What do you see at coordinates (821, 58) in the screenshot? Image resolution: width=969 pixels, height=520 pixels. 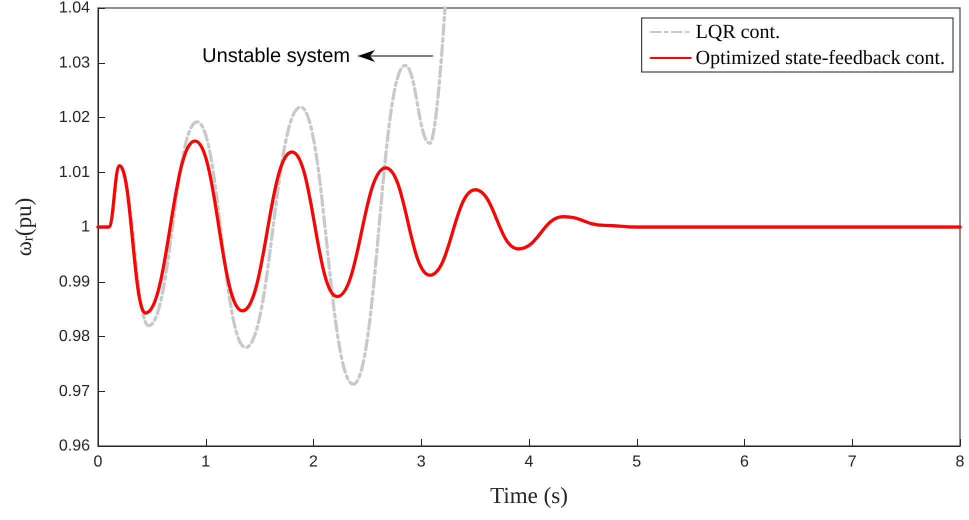 I see `legend-label: Optimized state-feedback cont.` at bounding box center [821, 58].